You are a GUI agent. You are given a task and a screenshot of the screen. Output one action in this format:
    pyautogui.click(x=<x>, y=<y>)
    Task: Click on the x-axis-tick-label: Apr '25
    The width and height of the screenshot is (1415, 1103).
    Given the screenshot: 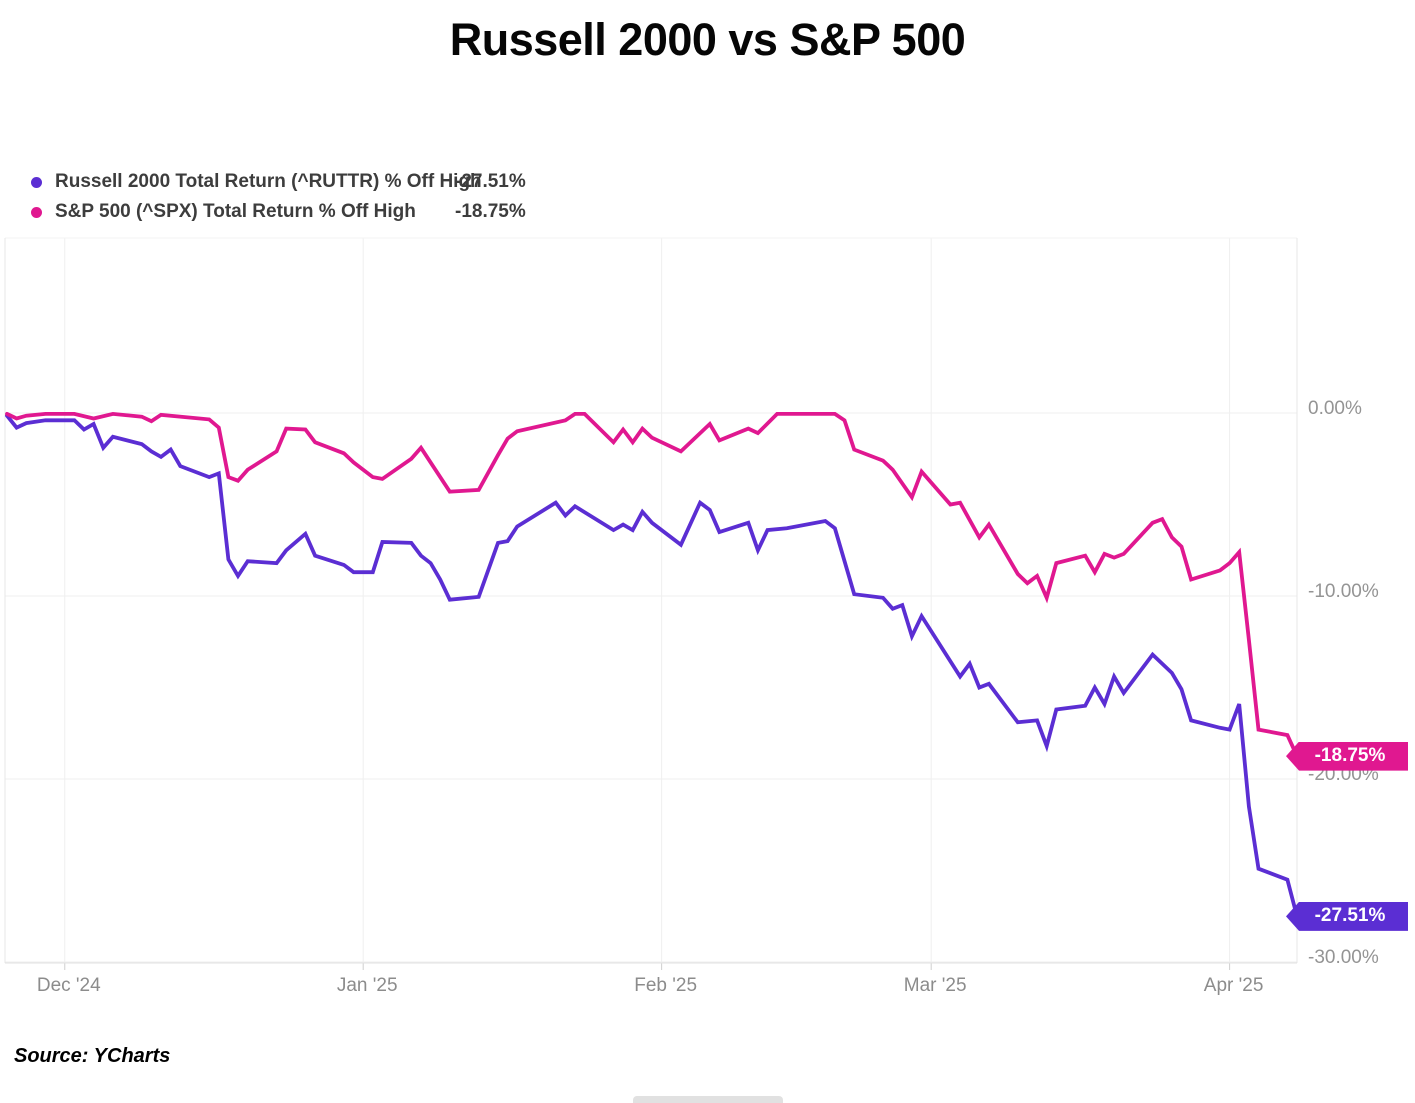 What is the action you would take?
    pyautogui.click(x=1234, y=985)
    